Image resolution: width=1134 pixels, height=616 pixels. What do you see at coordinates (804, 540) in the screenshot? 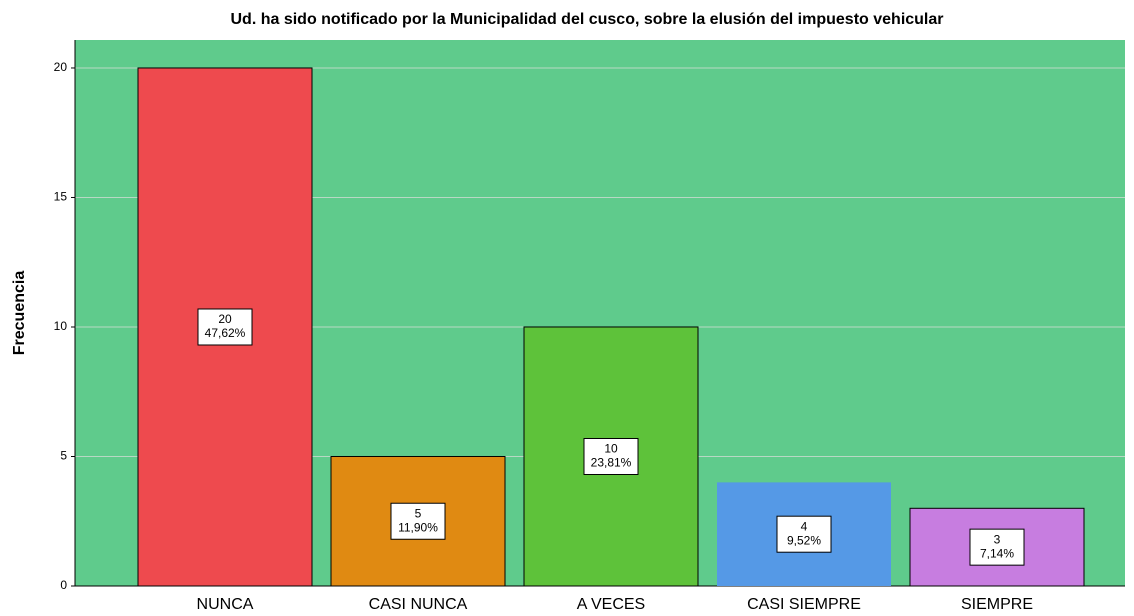
I see `data-label-percent: 9,52%` at bounding box center [804, 540].